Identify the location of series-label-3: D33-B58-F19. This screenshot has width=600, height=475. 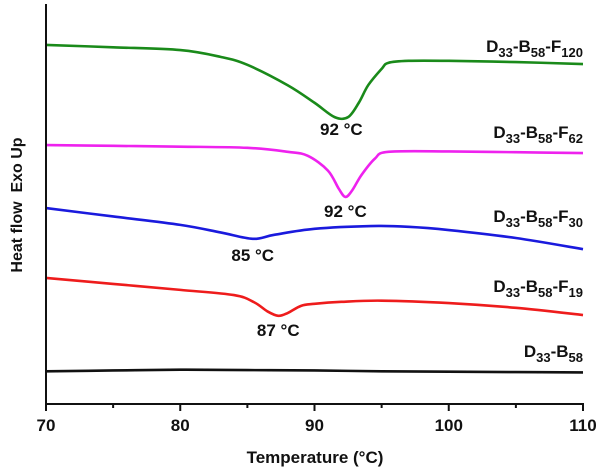
(538, 288).